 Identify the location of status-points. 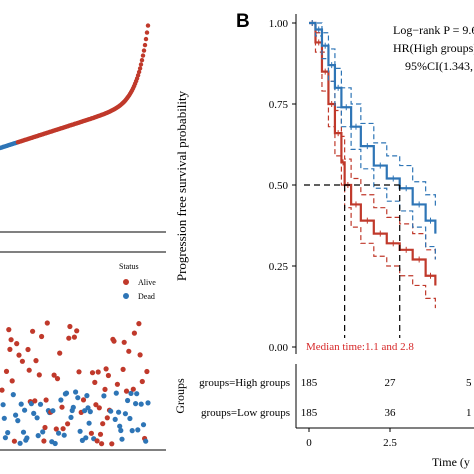
(75, 383).